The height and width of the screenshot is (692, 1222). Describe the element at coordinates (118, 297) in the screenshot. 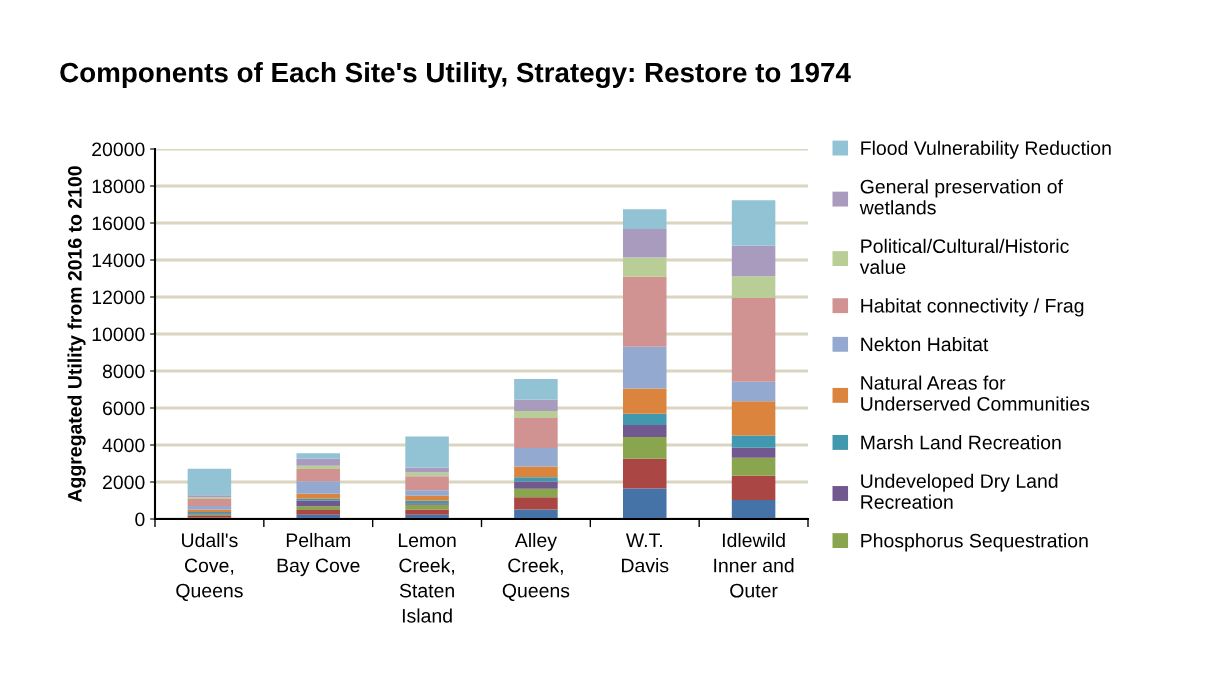

I see `y-tick-label: 12000` at that location.